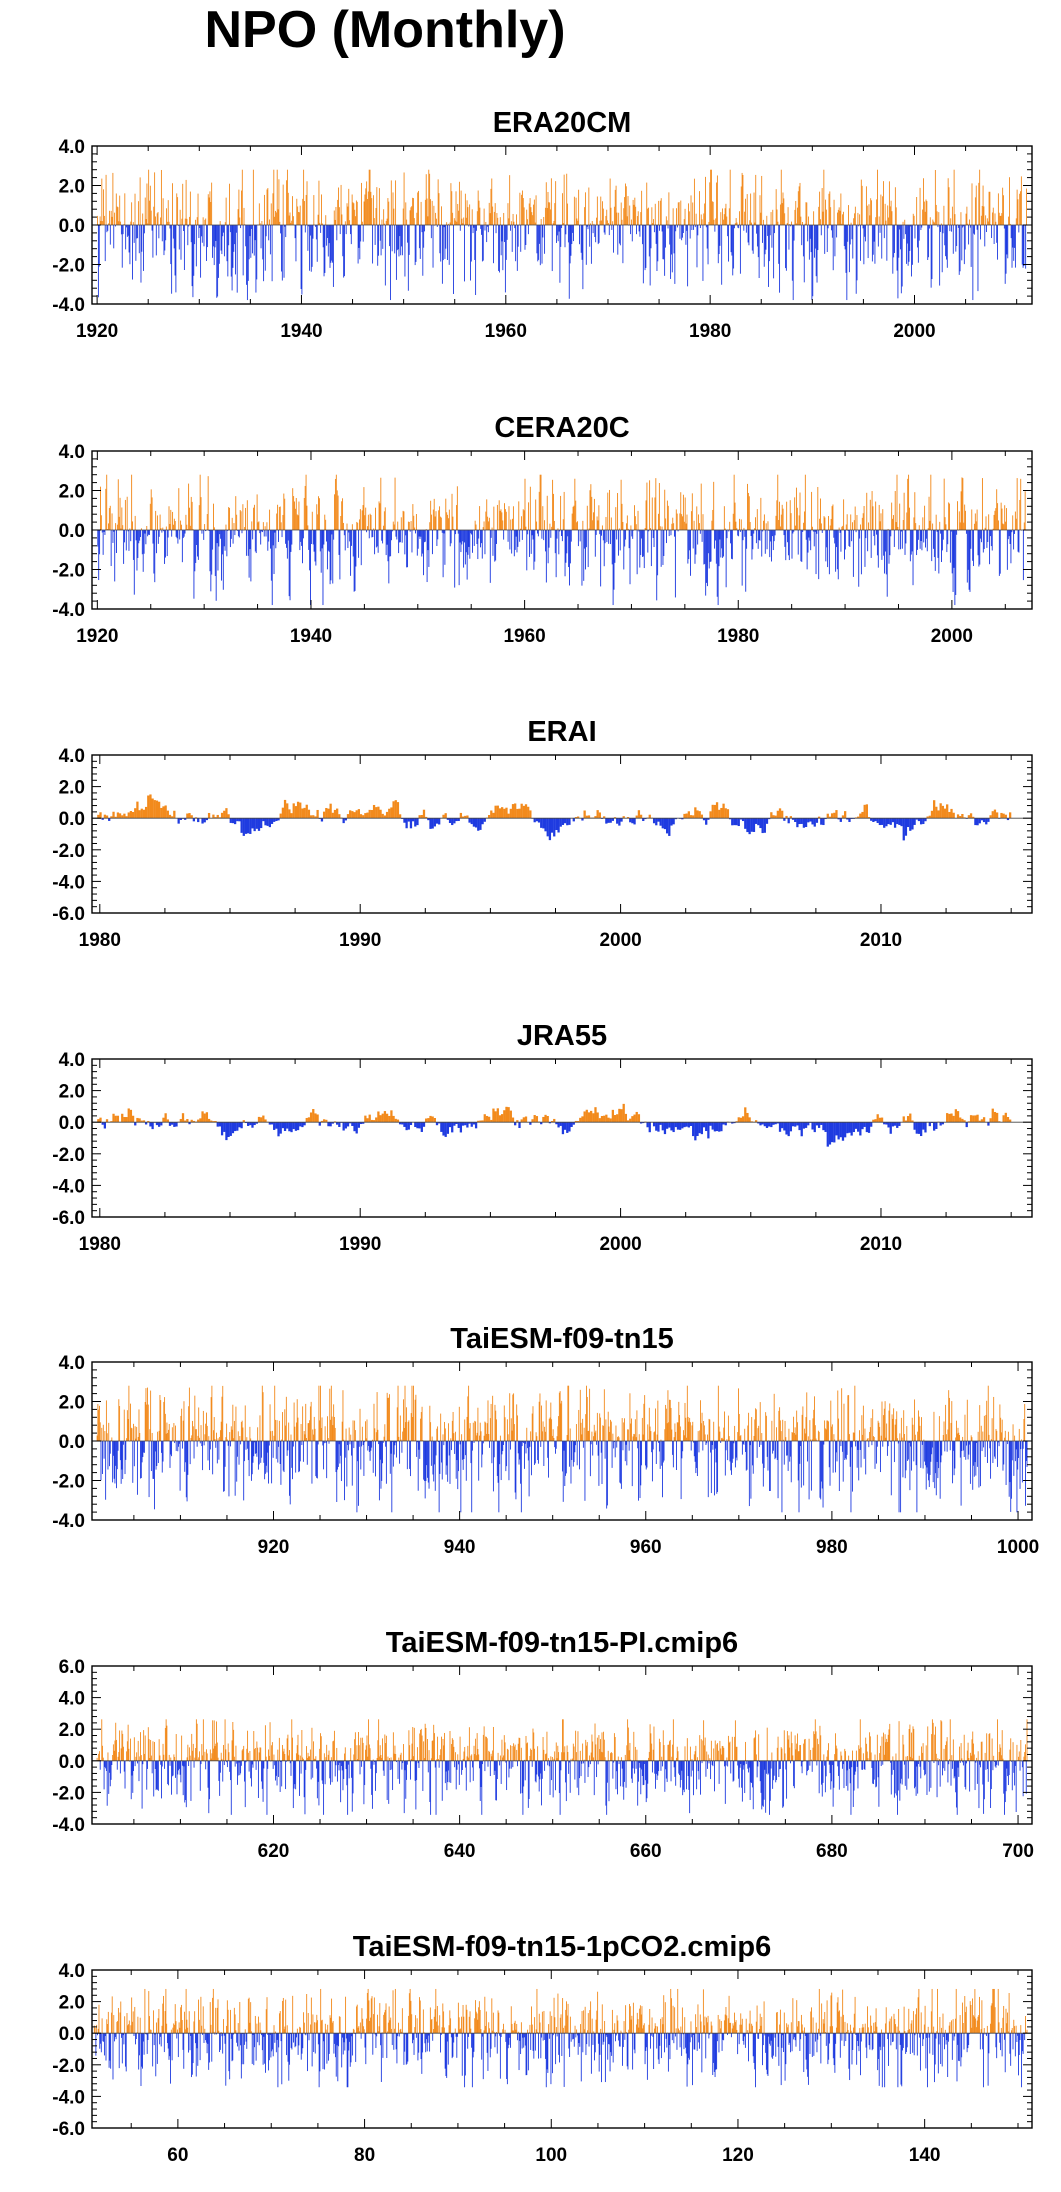  What do you see at coordinates (710, 331) in the screenshot?
I see `x-tick-label: 1980` at bounding box center [710, 331].